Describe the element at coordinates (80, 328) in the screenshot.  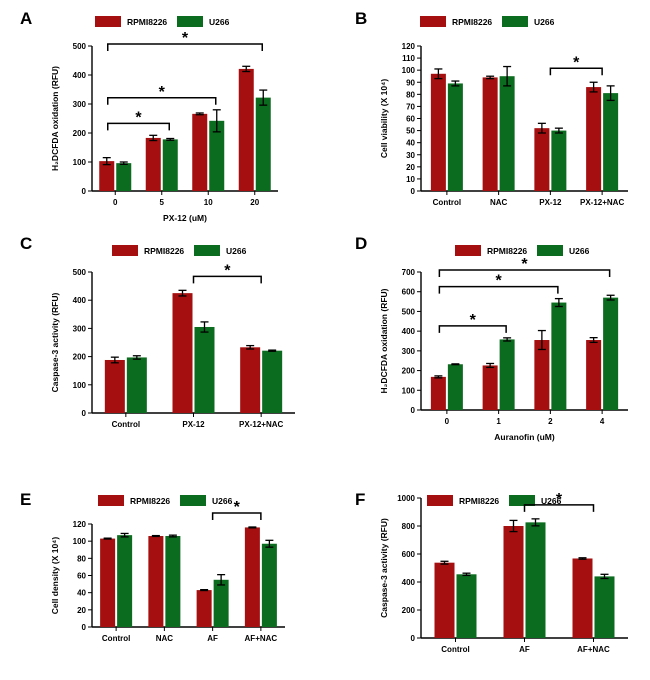
I see `y-tick-label: 300` at that location.